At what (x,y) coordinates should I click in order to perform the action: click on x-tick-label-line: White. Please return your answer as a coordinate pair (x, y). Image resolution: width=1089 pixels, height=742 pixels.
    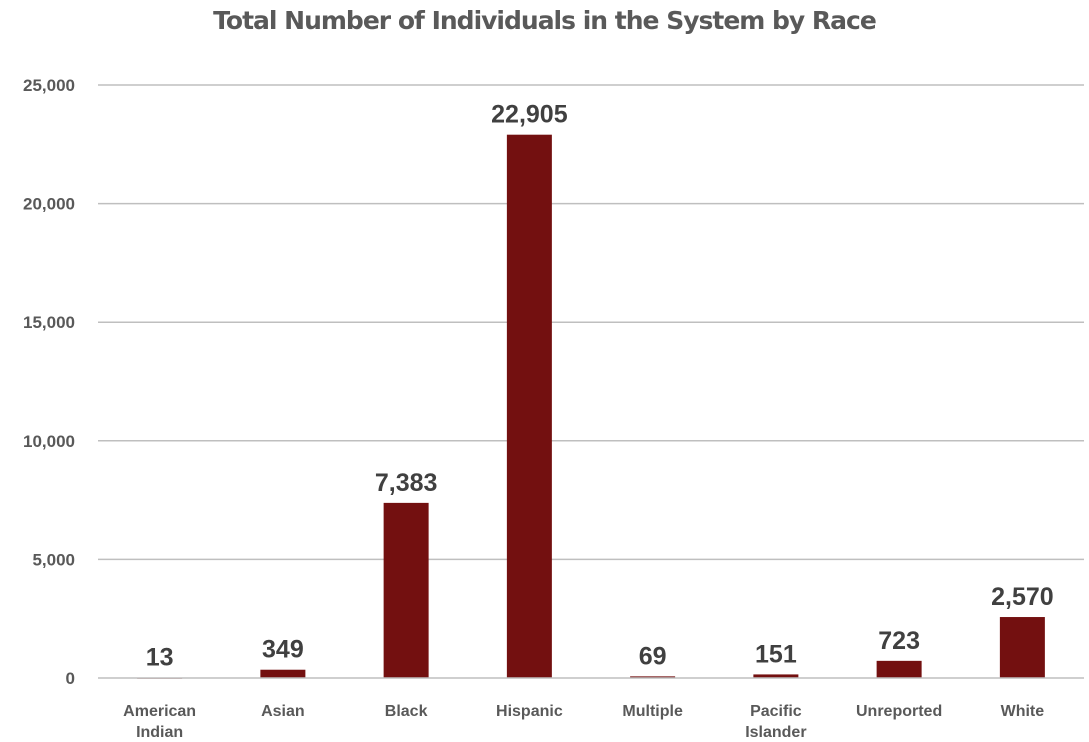
    Looking at the image, I should click on (1023, 711).